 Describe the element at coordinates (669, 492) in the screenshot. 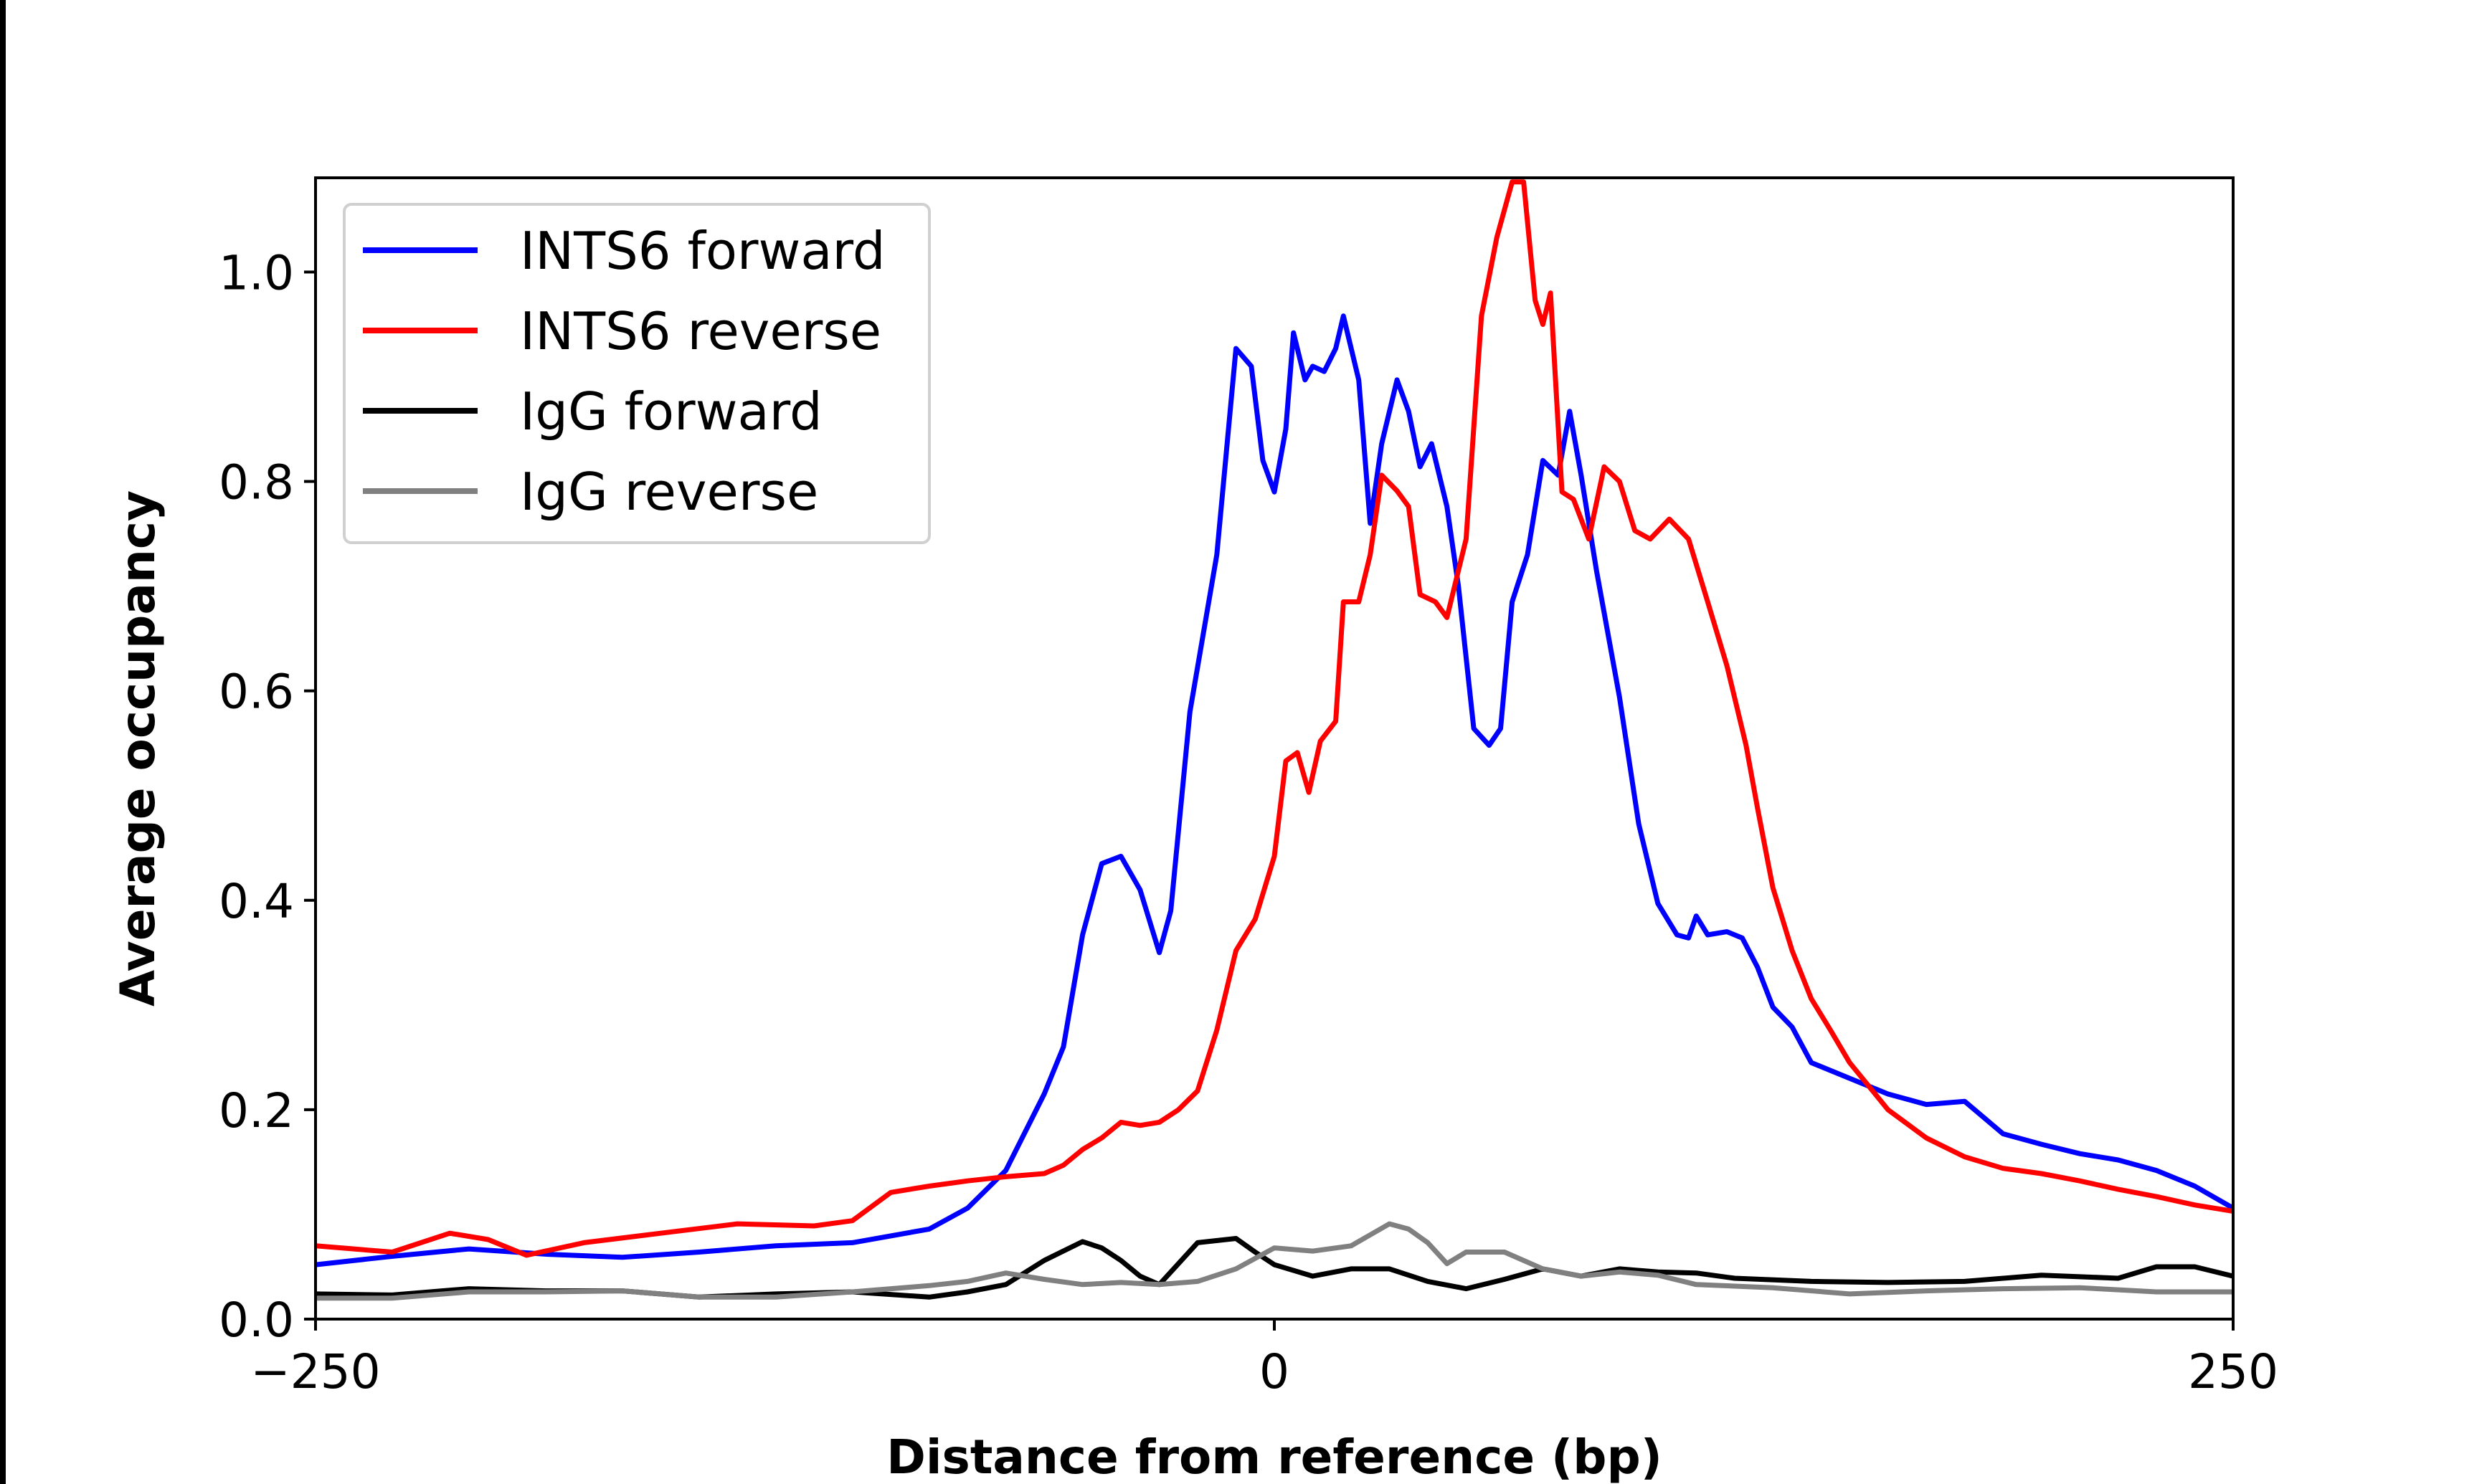

I see `legend-label: IgG reverse` at that location.